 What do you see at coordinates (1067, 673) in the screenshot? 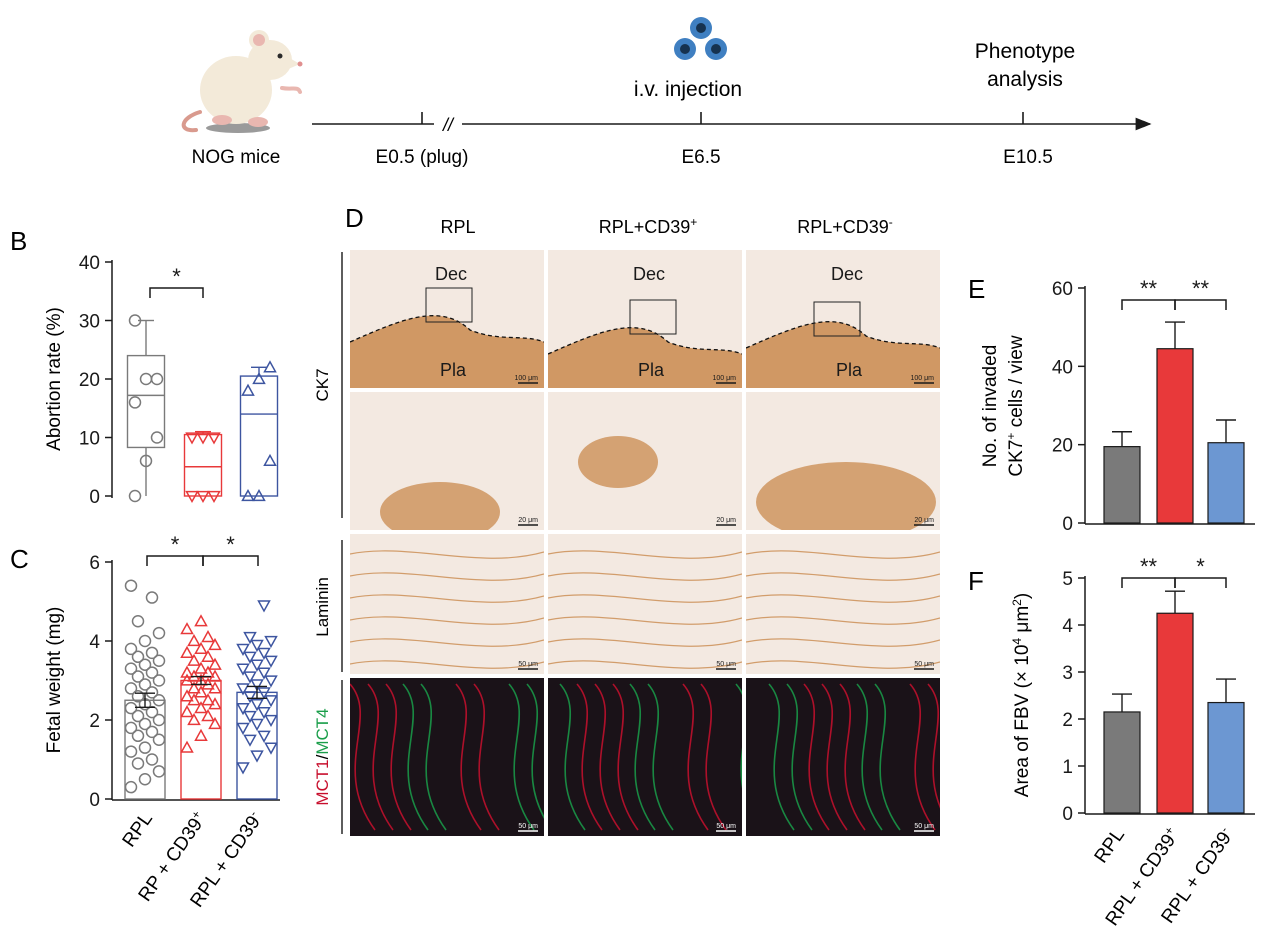
I see `chart-f-tick-label-3: 3` at bounding box center [1067, 673].